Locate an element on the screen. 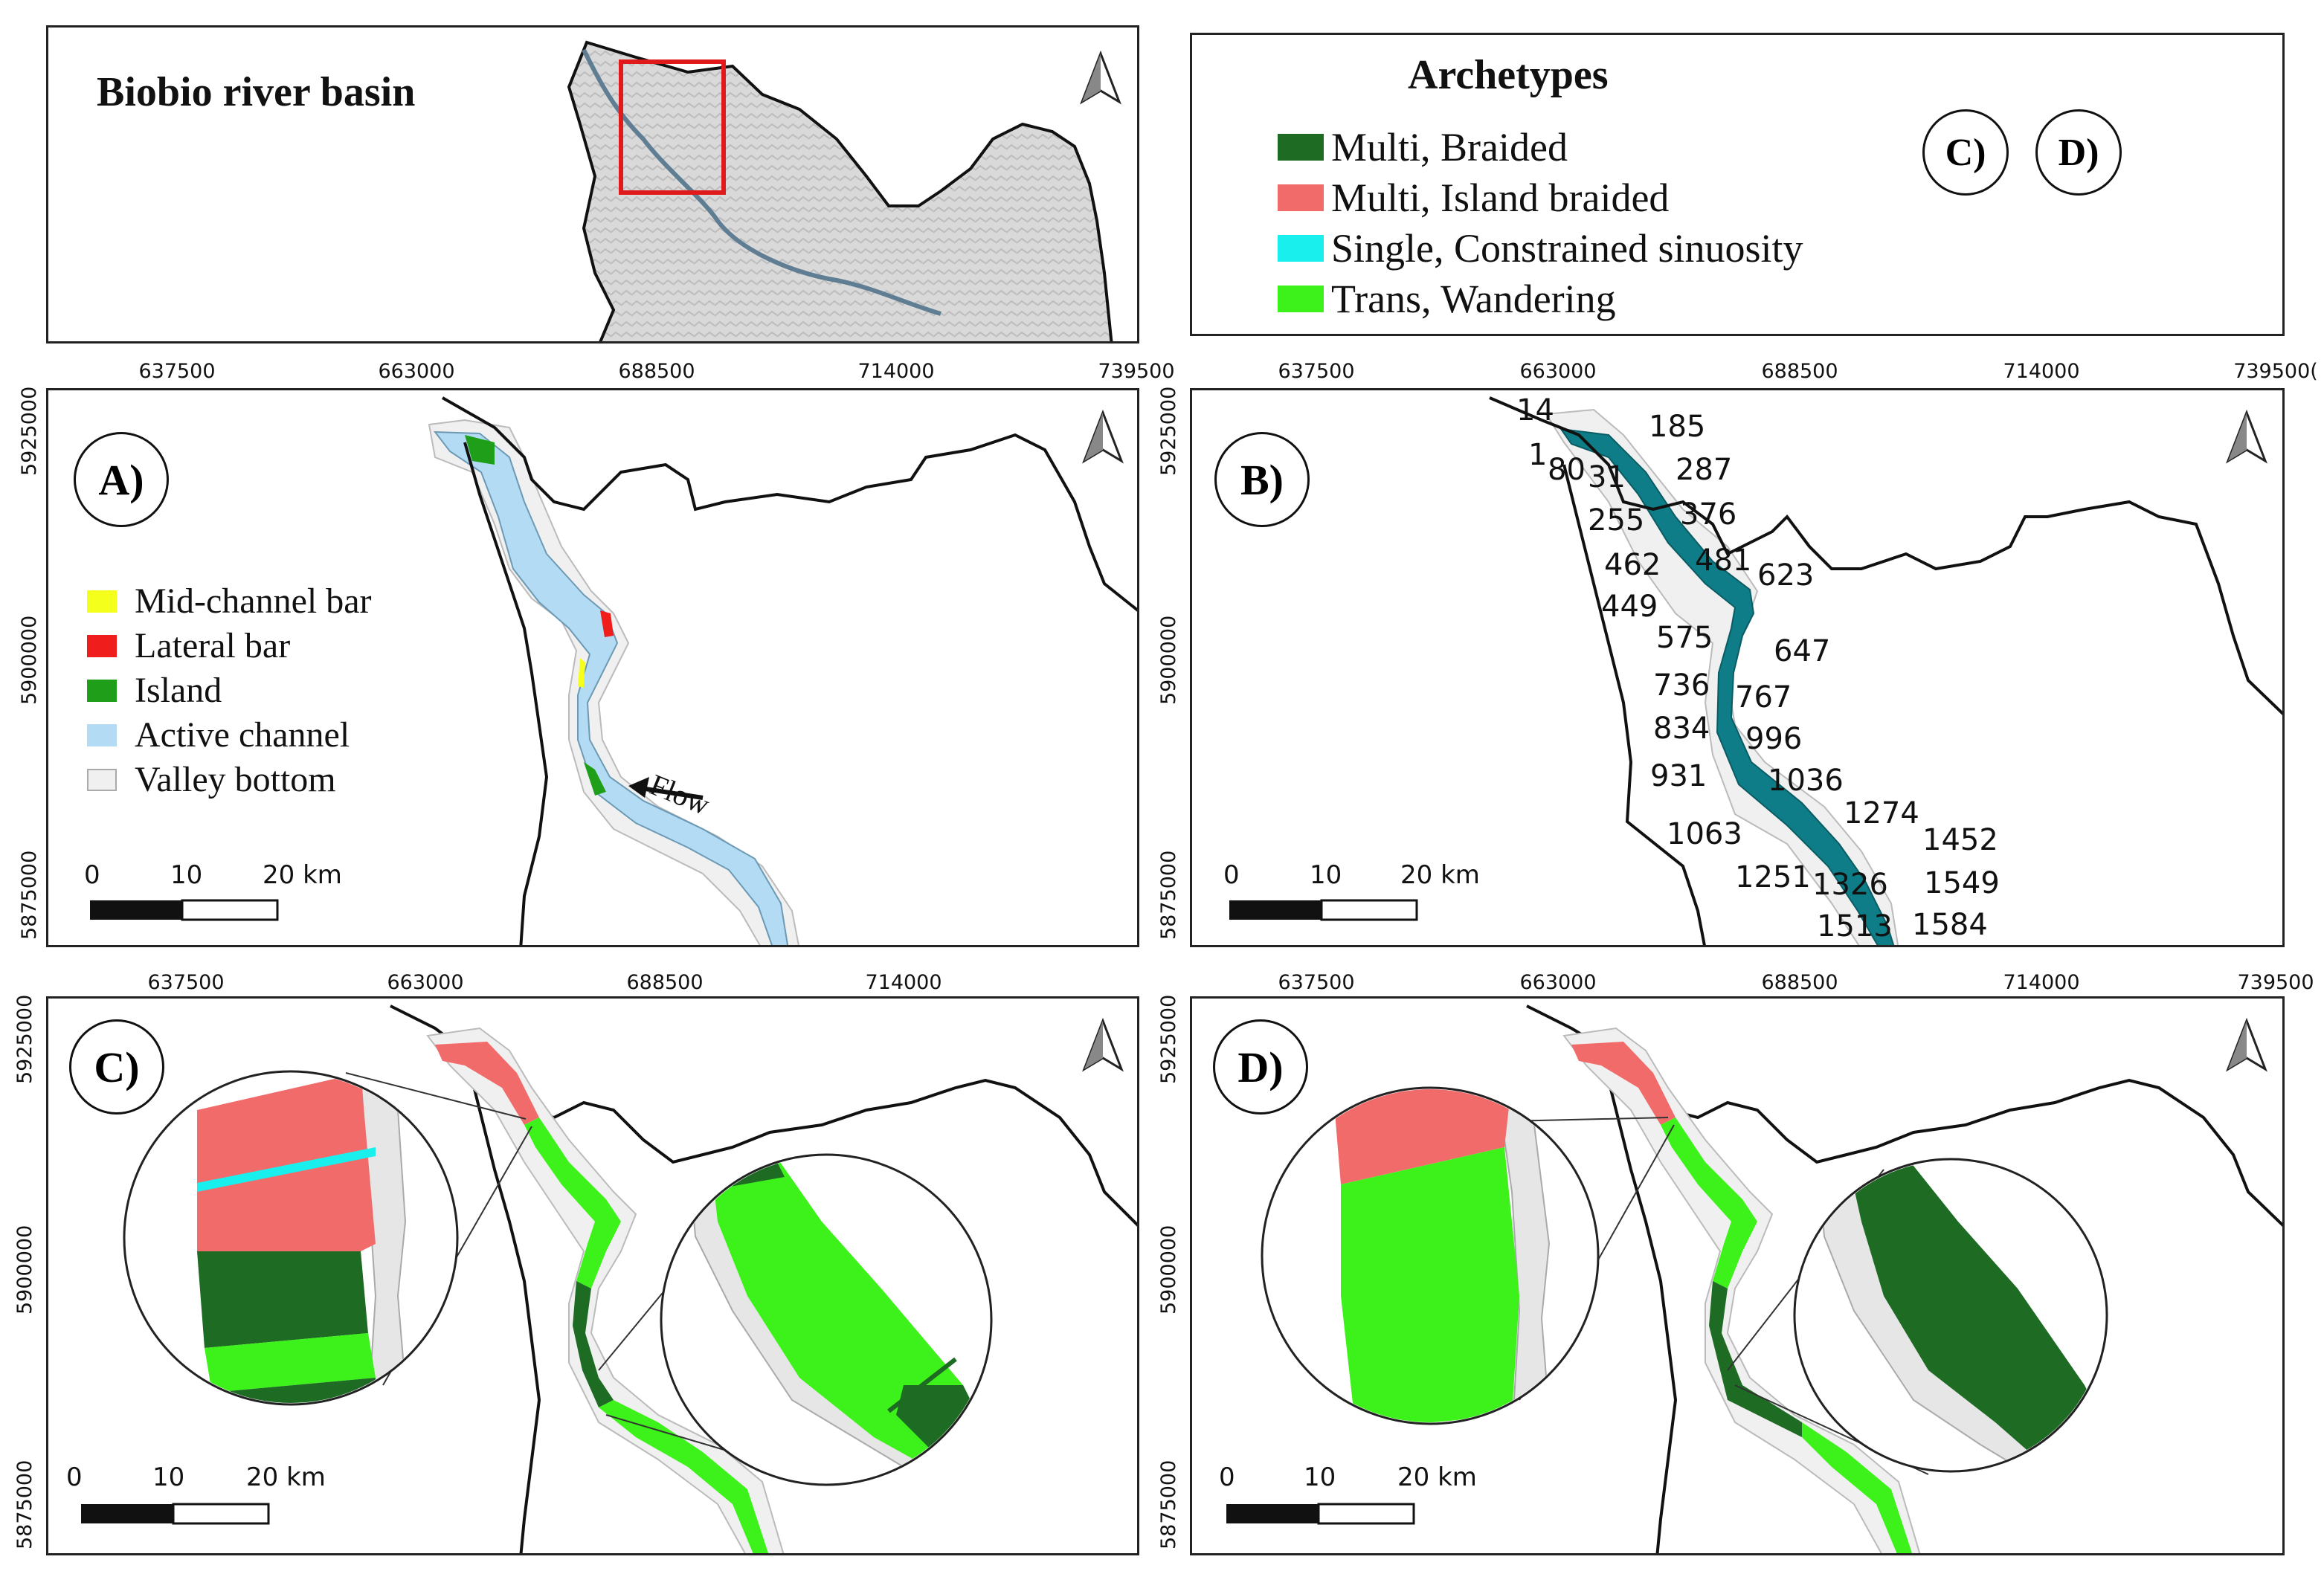 This screenshot has height=1574, width=2324. panel-a-legend-item: Active channel is located at coordinates (218, 735).